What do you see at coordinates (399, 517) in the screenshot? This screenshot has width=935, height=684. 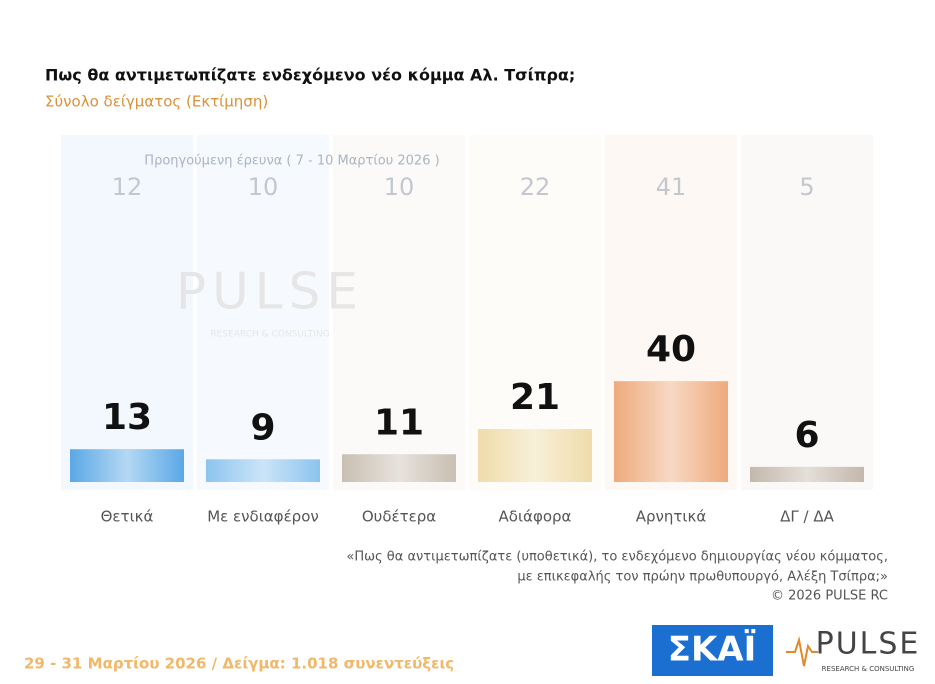 I see `x-tick-label: Ουδέτερα` at bounding box center [399, 517].